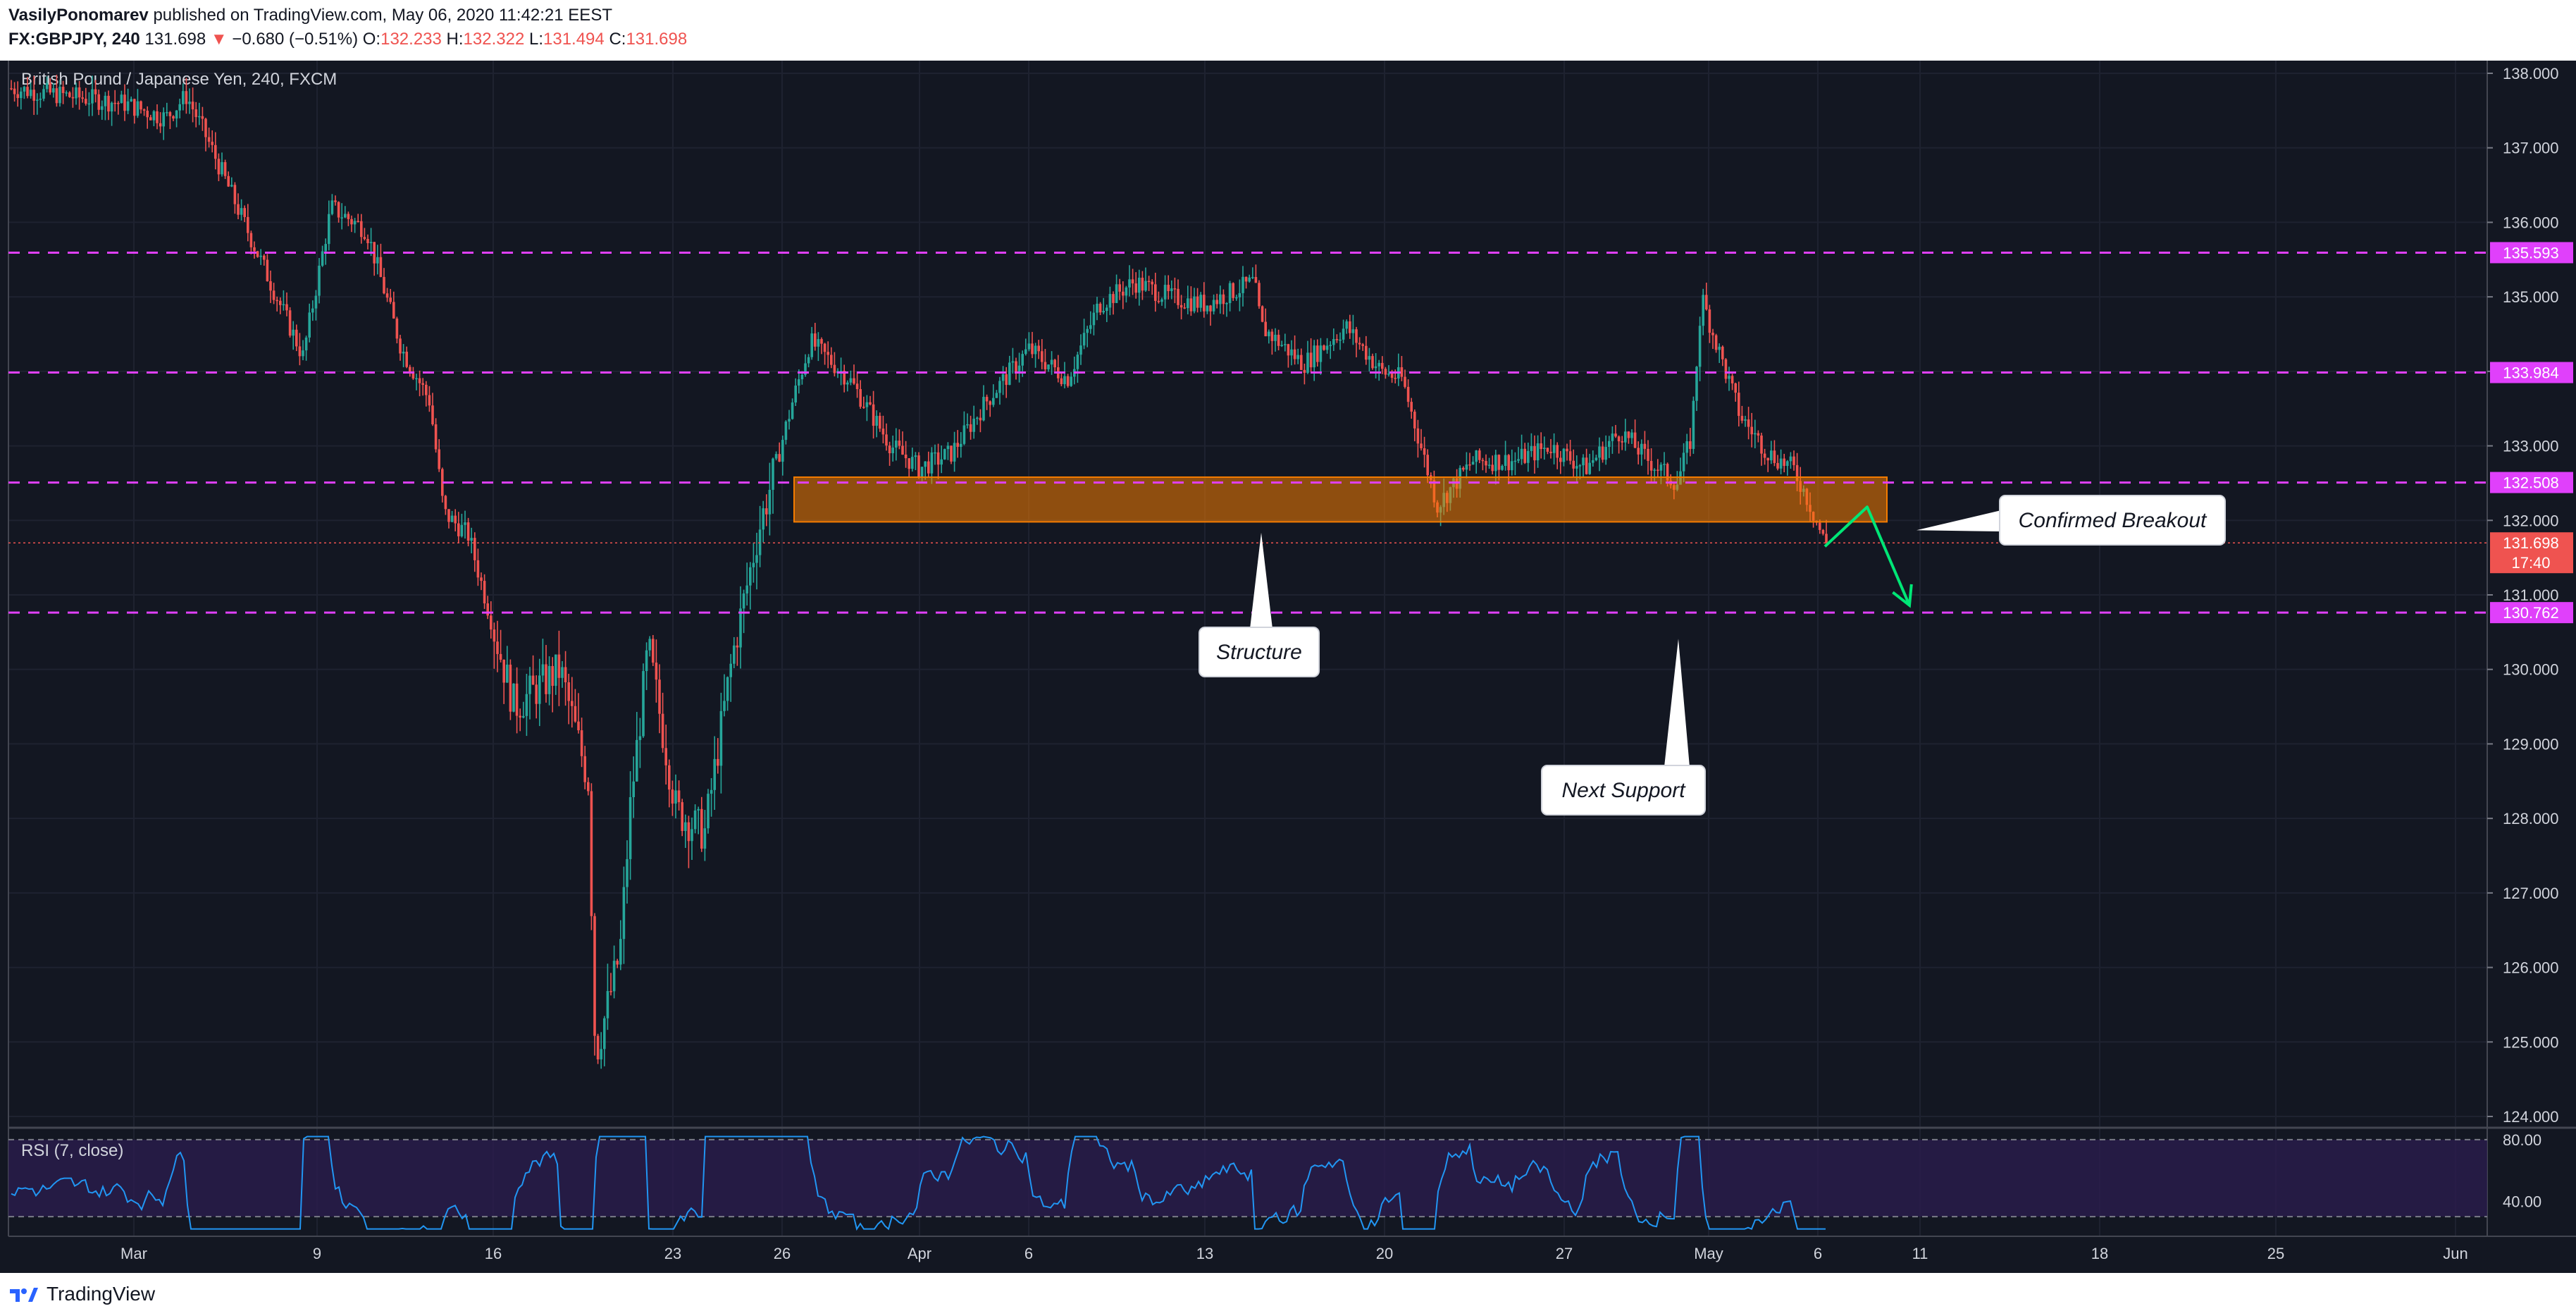 The height and width of the screenshot is (1311, 2576). I want to click on price-tick-label: 138.000, so click(2531, 73).